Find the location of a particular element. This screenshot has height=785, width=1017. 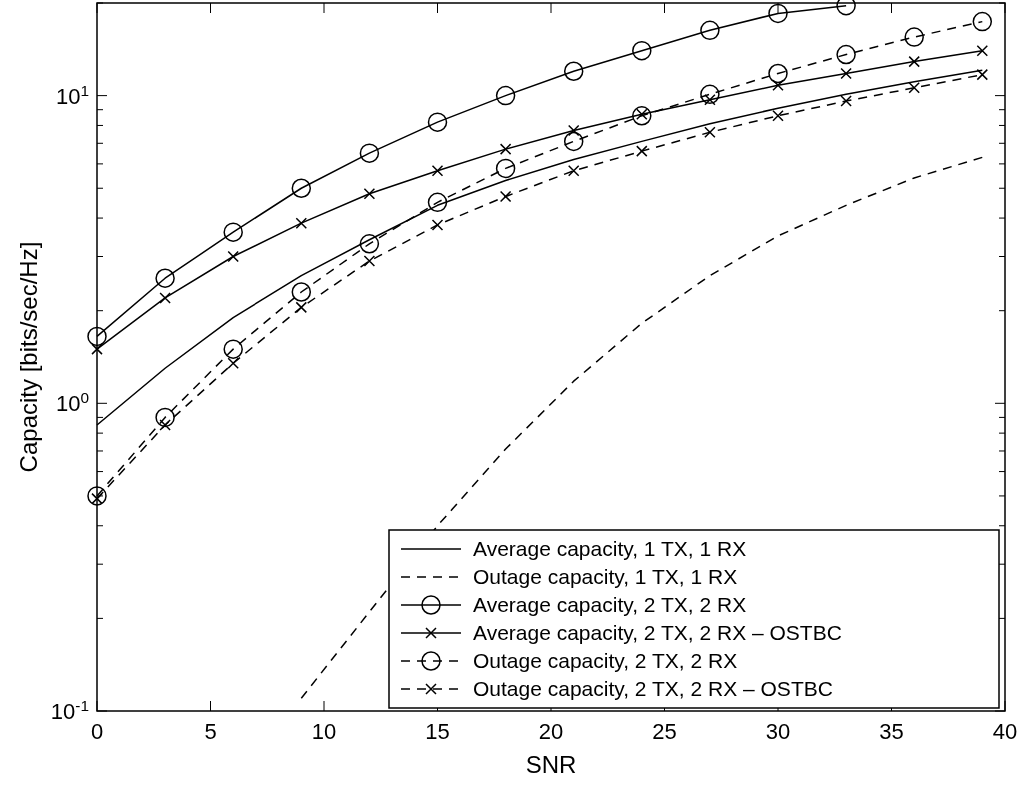

x-axis-title: SNR is located at coordinates (551, 764).